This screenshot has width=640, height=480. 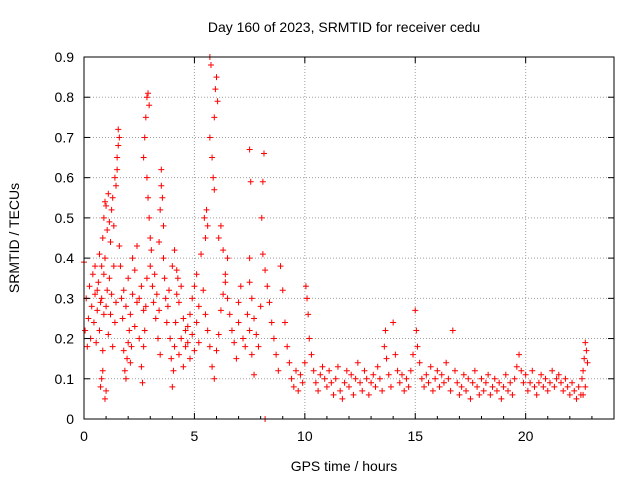 What do you see at coordinates (84, 436) in the screenshot?
I see `x-tick-label: 0` at bounding box center [84, 436].